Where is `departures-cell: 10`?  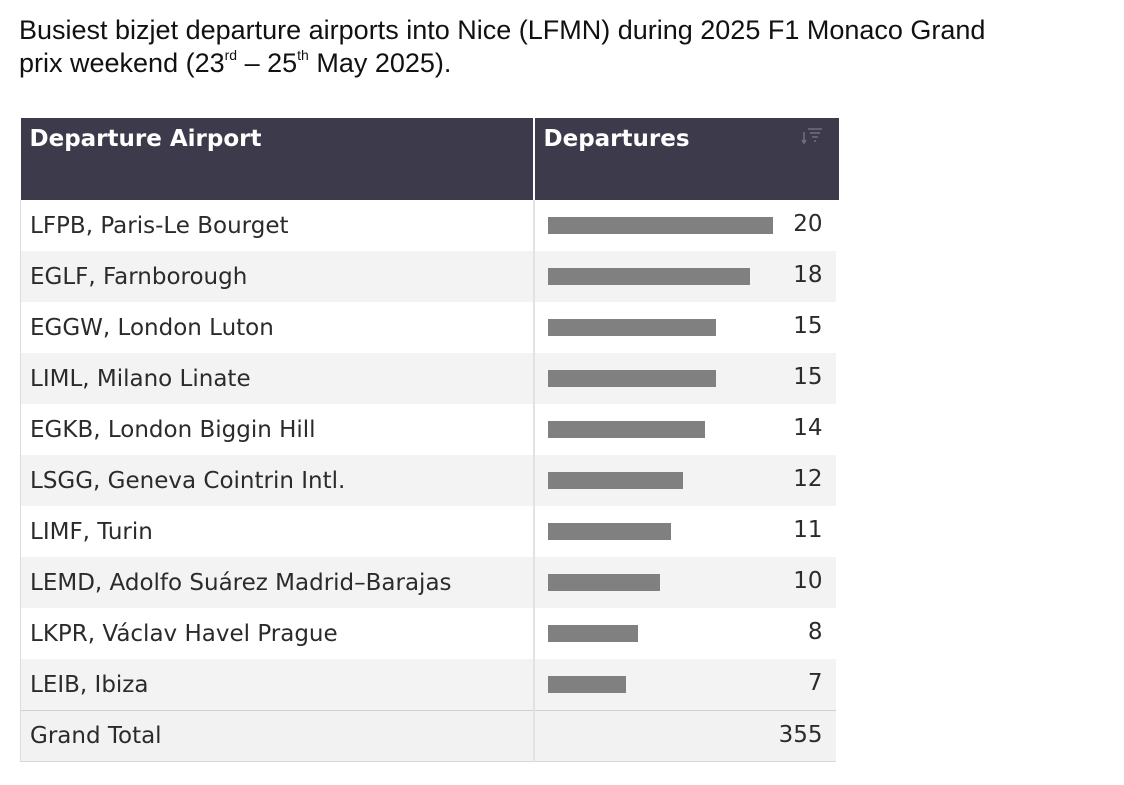 departures-cell: 10 is located at coordinates (684, 582).